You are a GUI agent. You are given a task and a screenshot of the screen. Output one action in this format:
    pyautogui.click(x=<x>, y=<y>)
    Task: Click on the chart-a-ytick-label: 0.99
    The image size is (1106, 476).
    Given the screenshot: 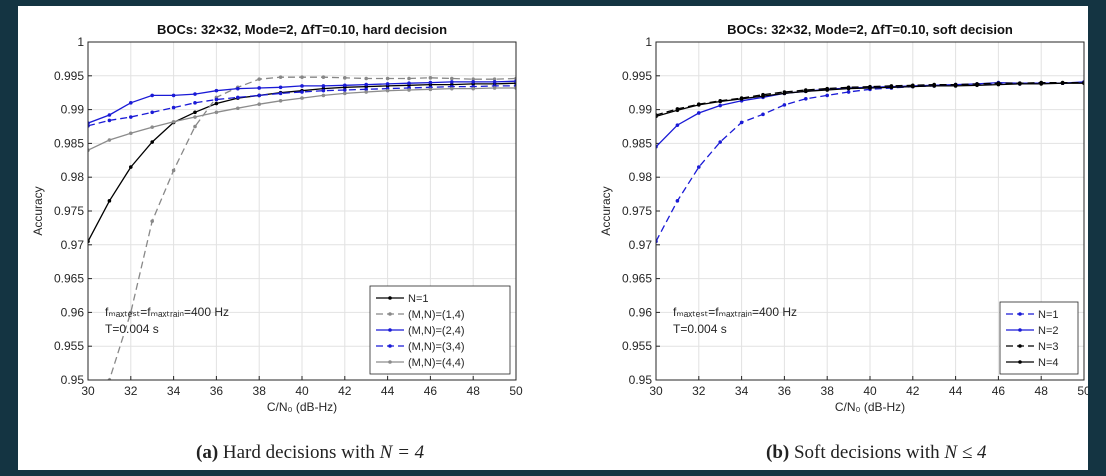 What is the action you would take?
    pyautogui.click(x=73, y=110)
    